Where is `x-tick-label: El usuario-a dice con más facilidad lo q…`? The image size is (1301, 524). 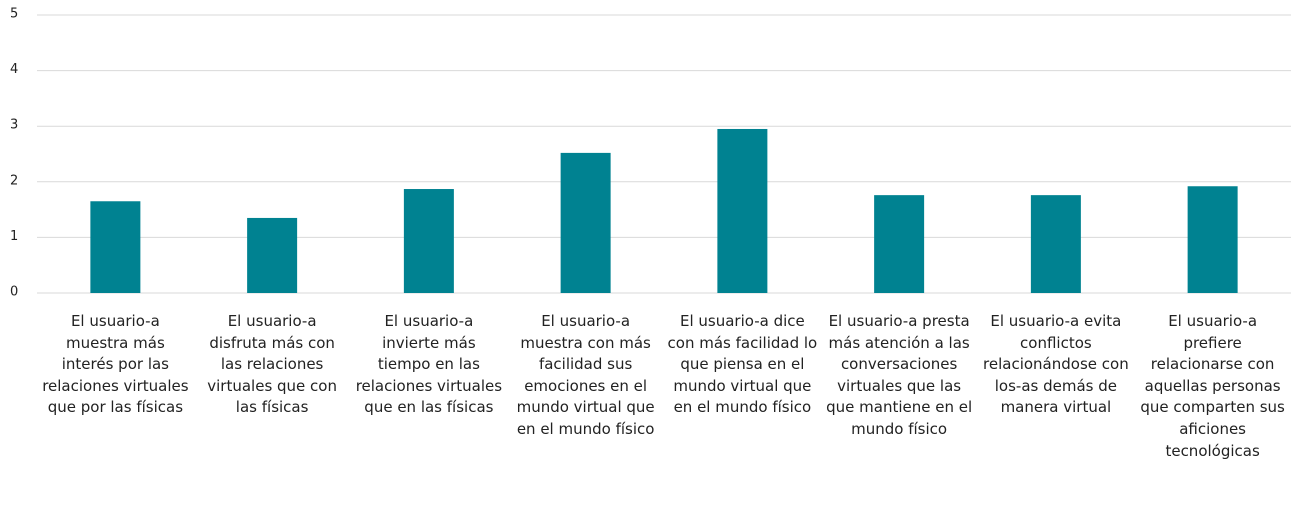
x-tick-label: El usuario-a dice con más facilidad lo q… is located at coordinates (742, 364).